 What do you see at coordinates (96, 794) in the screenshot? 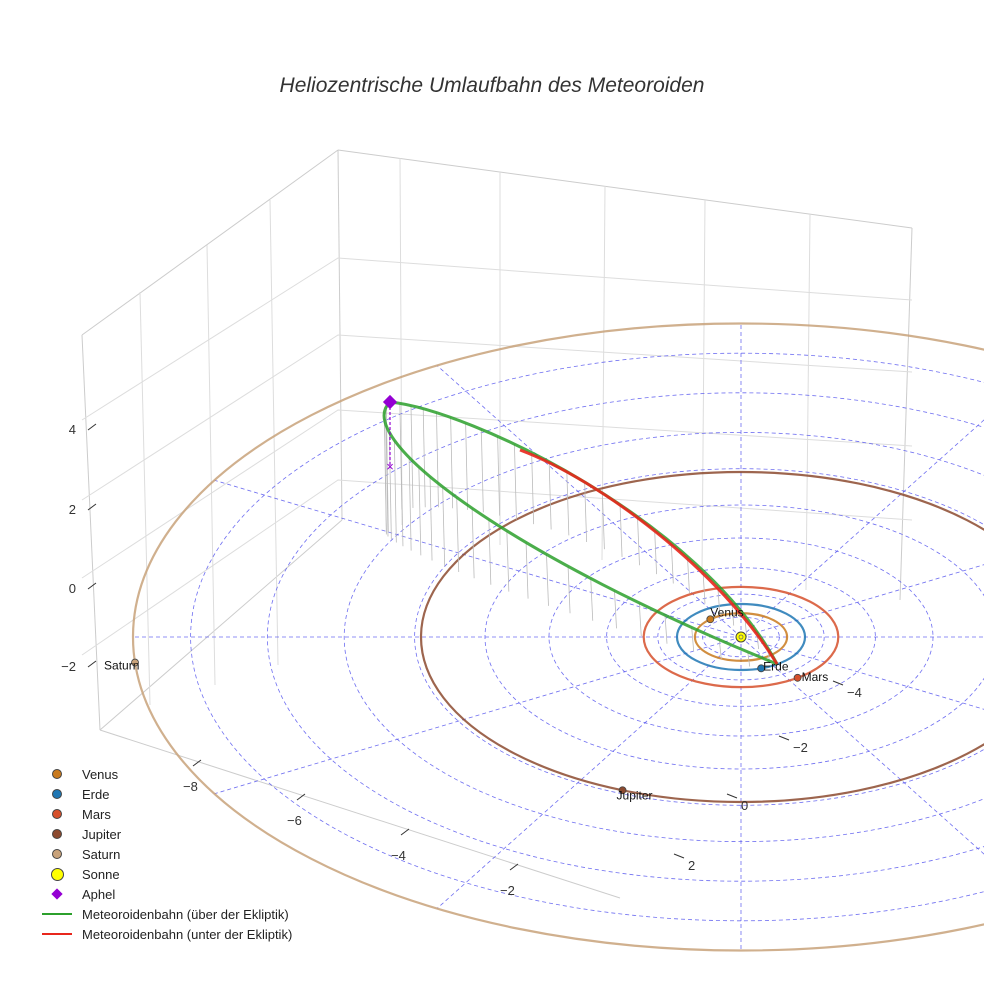
I see `legend-label: Erde` at bounding box center [96, 794].